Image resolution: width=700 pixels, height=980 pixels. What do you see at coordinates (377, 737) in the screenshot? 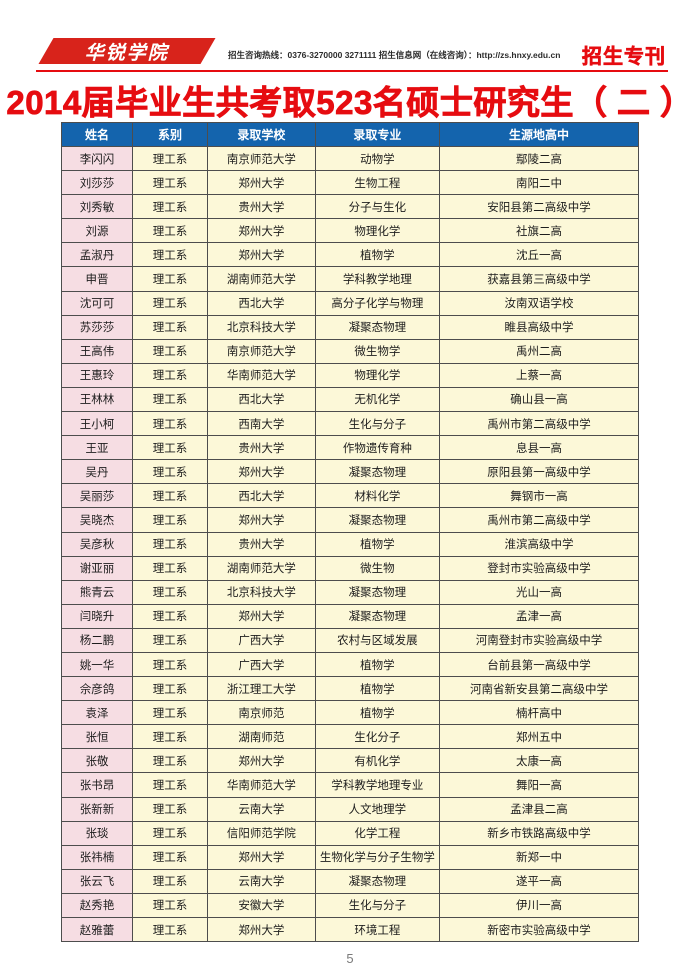
I see `table-cell: 生化分子` at bounding box center [377, 737].